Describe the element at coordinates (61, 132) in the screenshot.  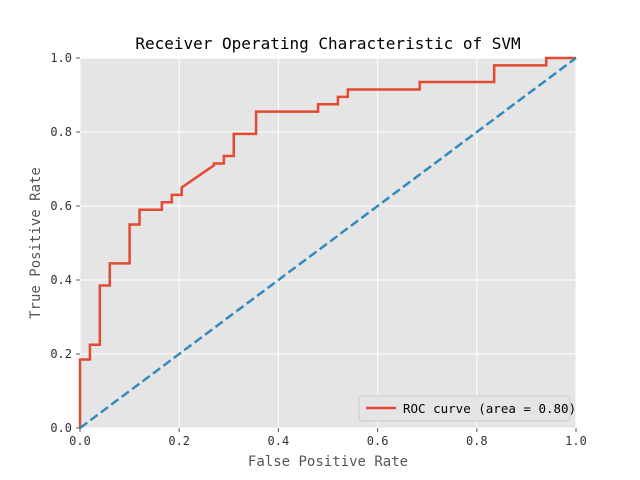
I see `y-tick-label: 0.8` at that location.